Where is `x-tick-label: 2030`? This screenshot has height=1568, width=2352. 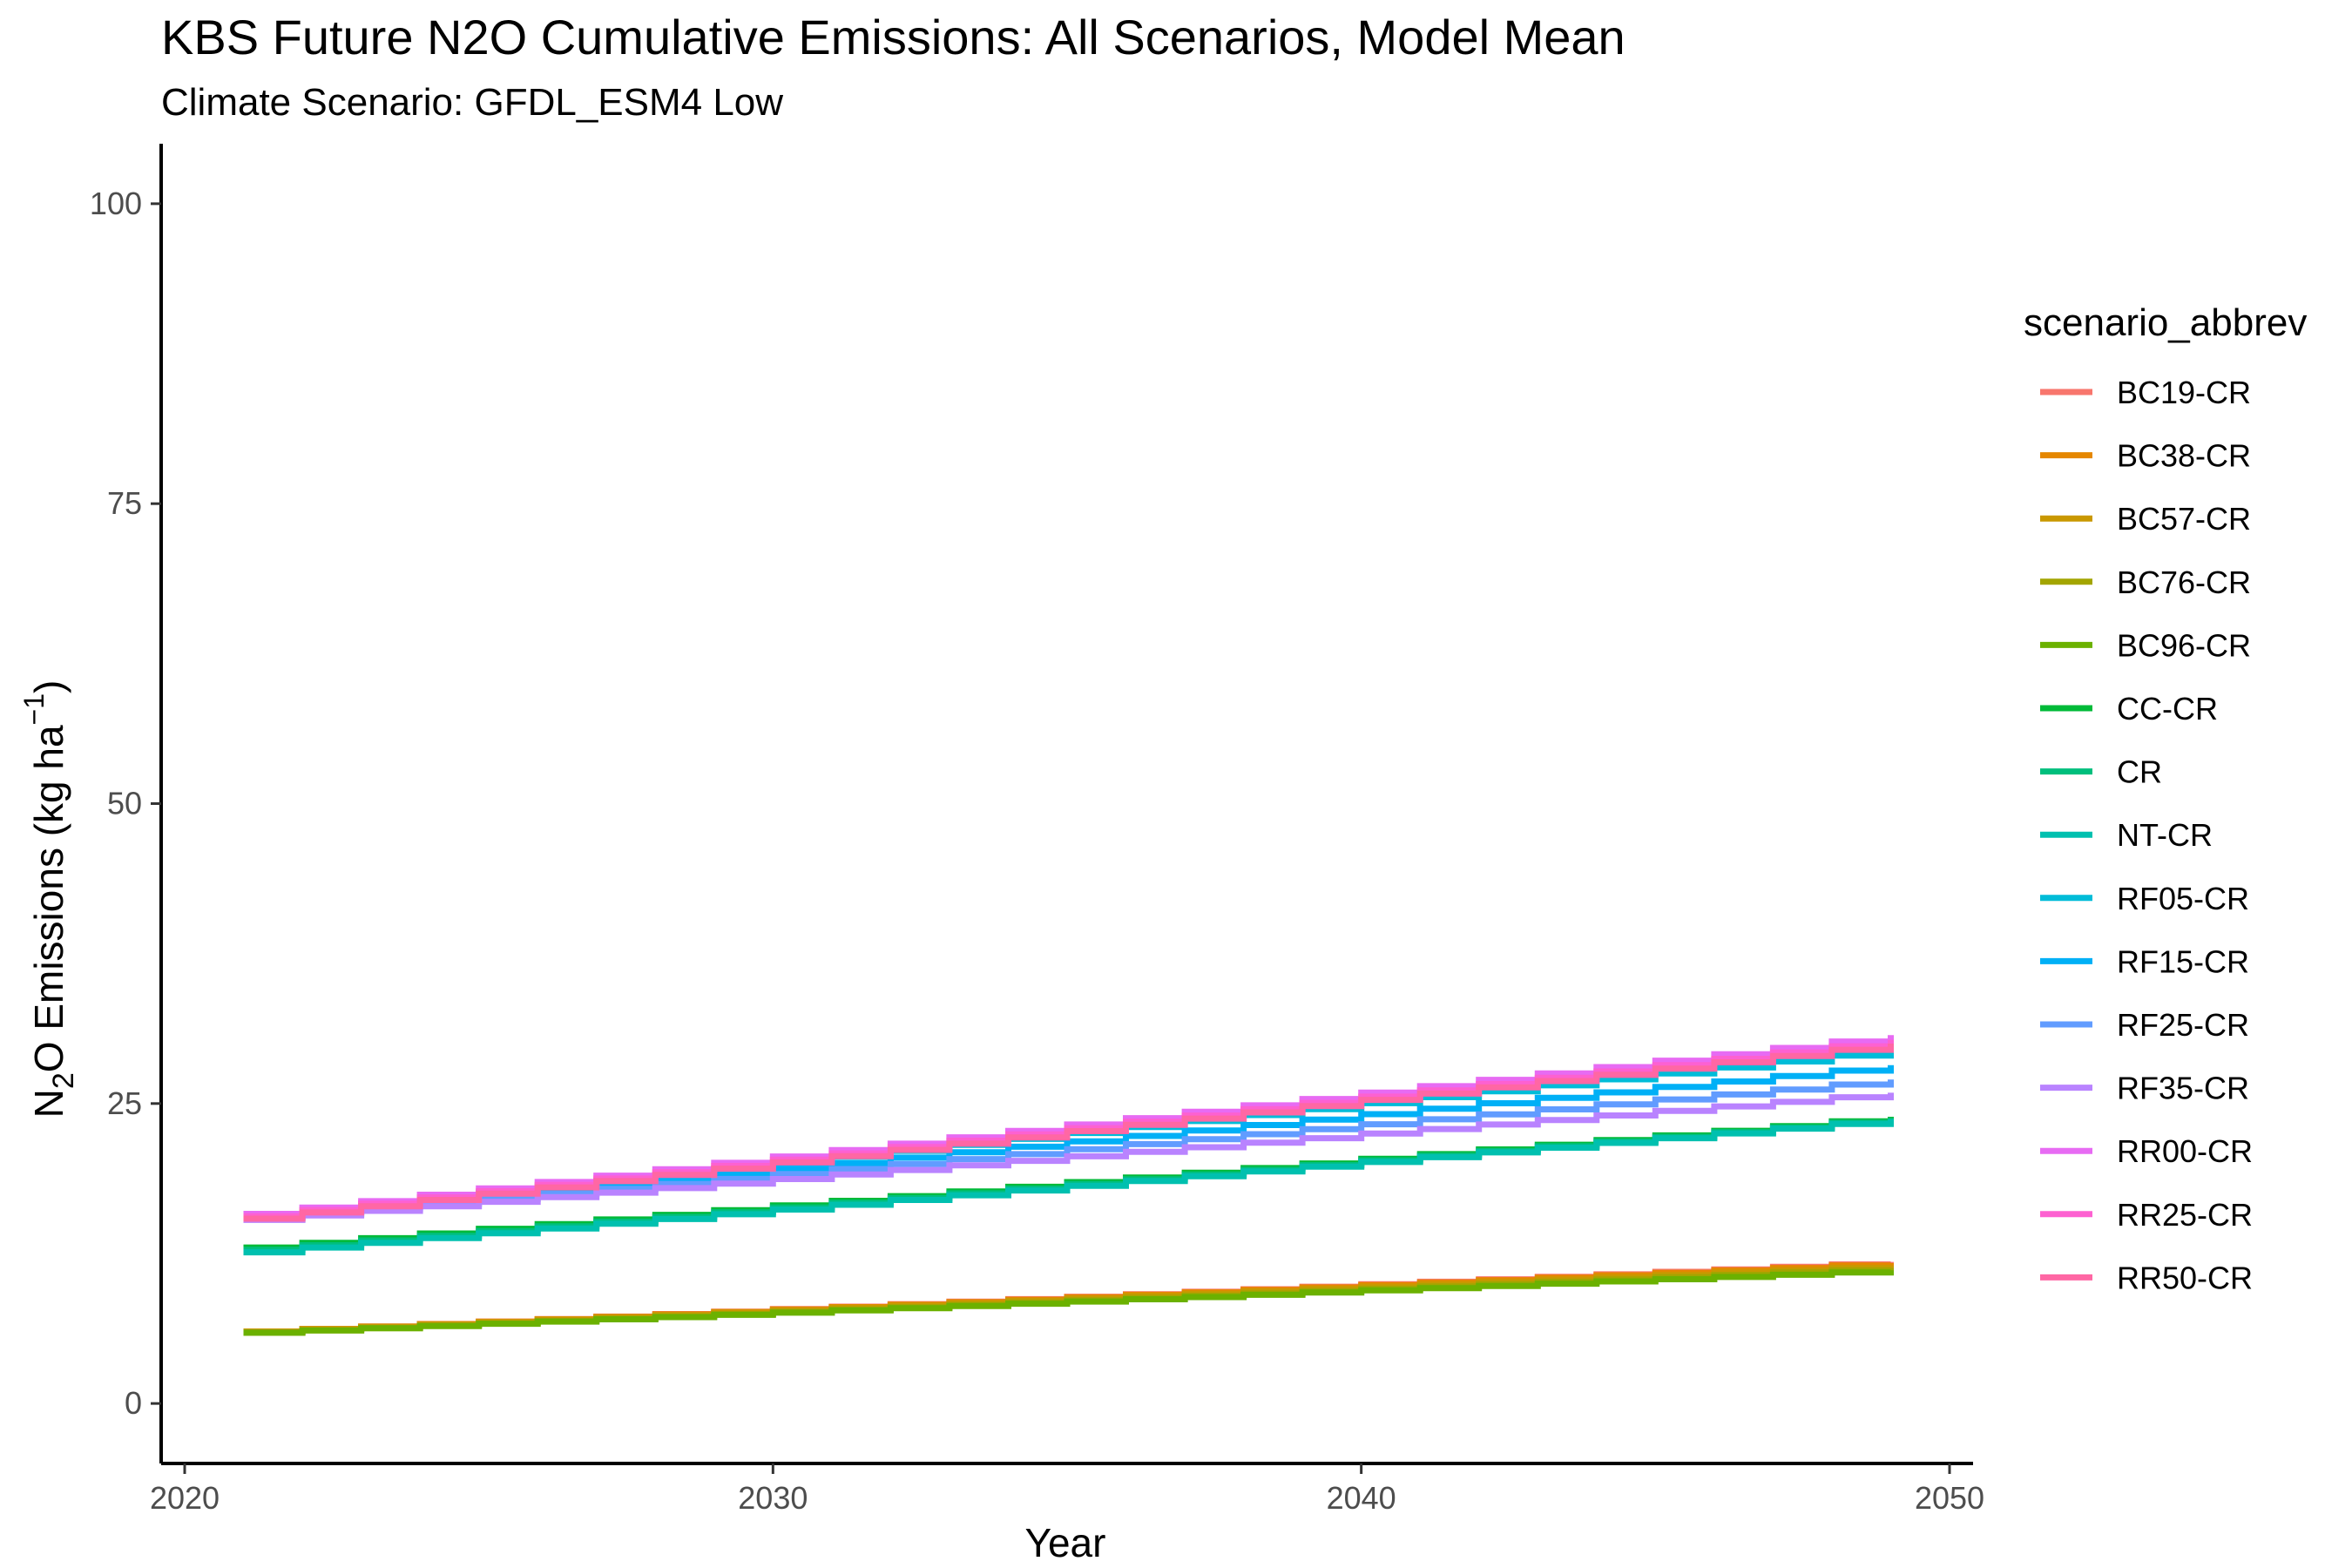 x-tick-label: 2030 is located at coordinates (773, 1498).